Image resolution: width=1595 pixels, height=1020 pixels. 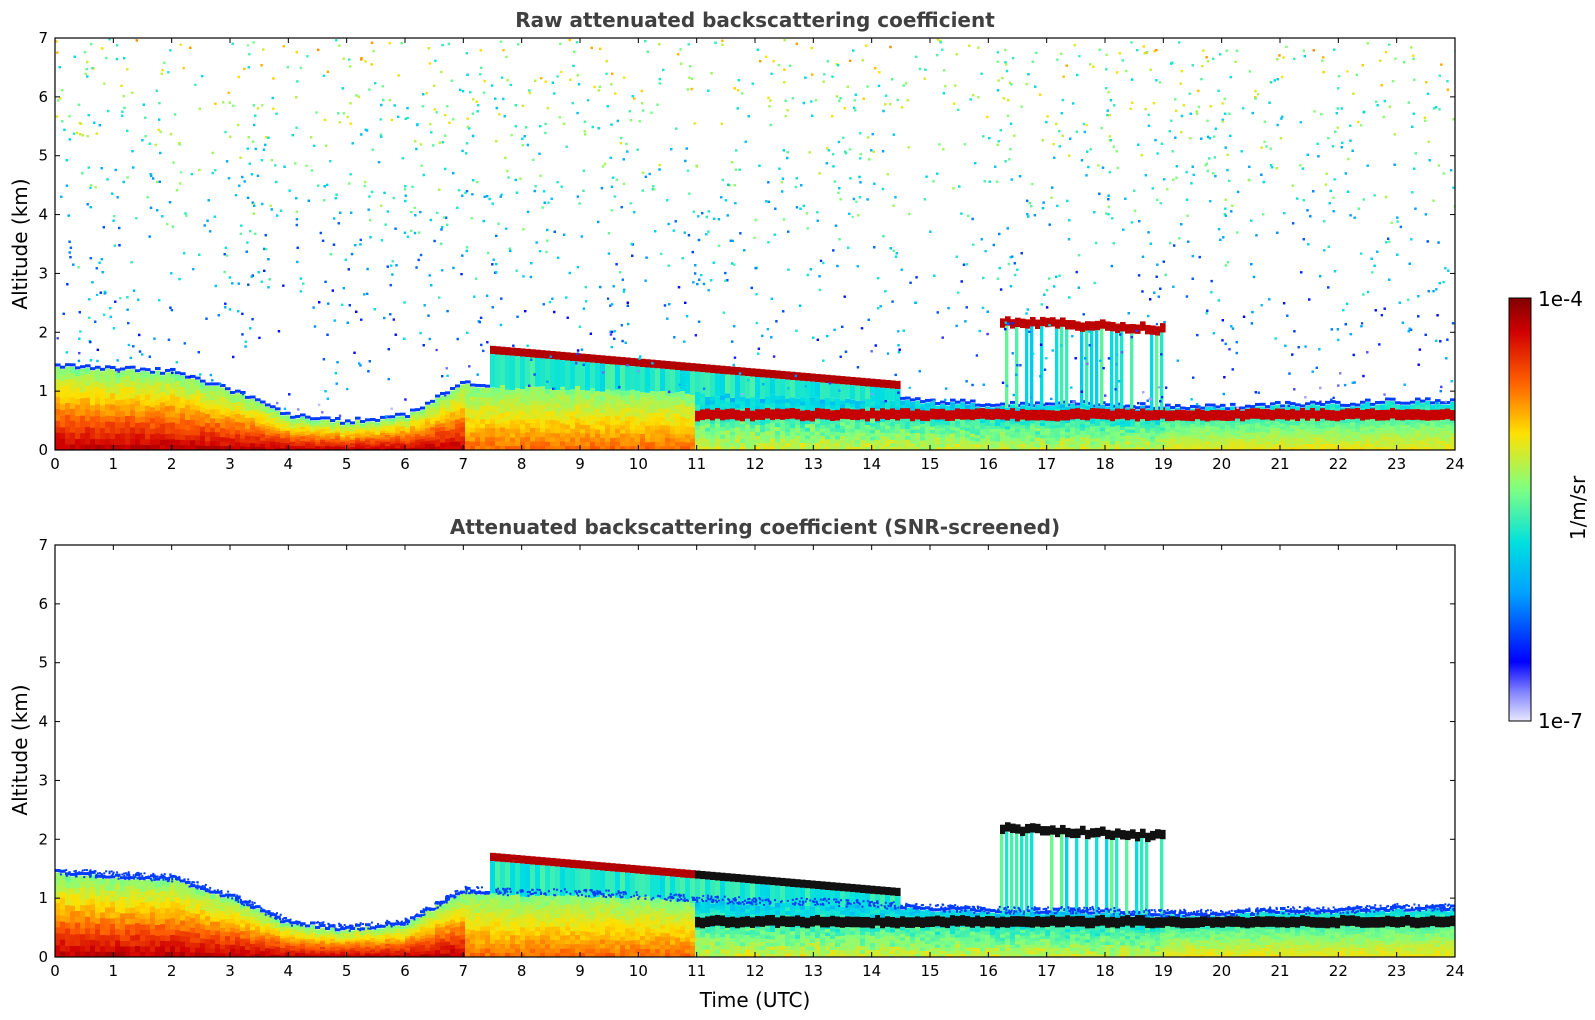 I want to click on colorbar-max-label: 1e-4, so click(x=1560, y=299).